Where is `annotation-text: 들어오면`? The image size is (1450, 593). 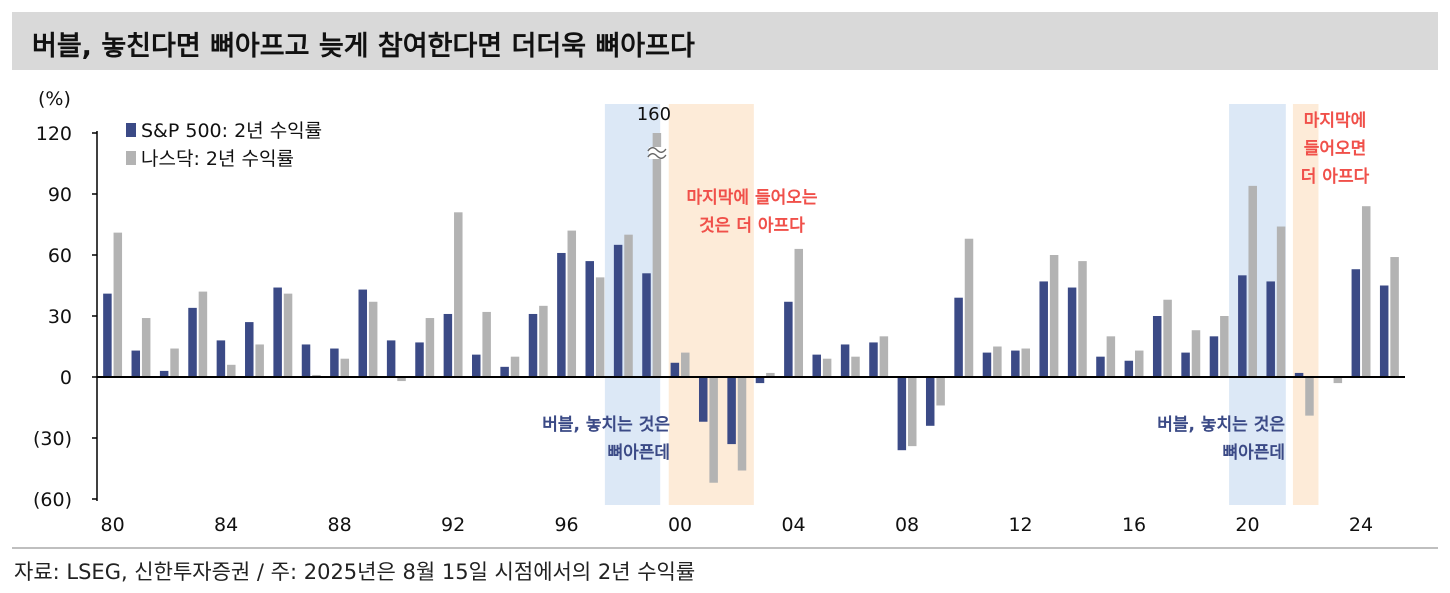
annotation-text: 들어오면 is located at coordinates (1335, 149).